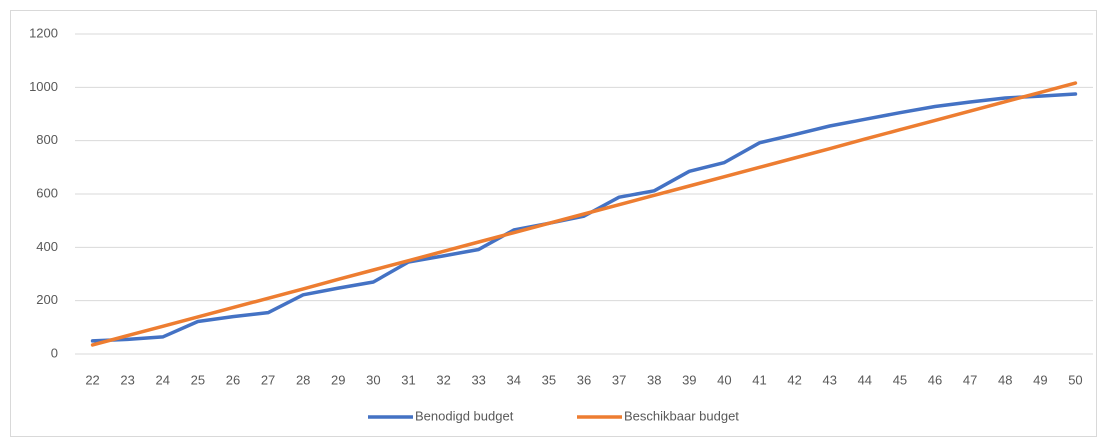 This screenshot has height=441, width=1101. Describe the element at coordinates (681, 415) in the screenshot. I see `legend-label: Beschikbaar budget` at that location.